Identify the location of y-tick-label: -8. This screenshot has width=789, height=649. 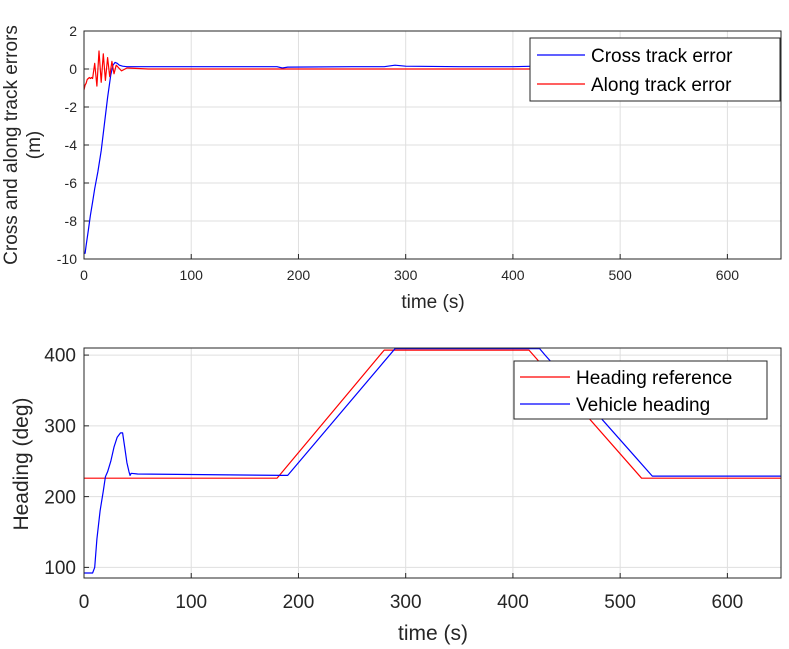
(71, 221).